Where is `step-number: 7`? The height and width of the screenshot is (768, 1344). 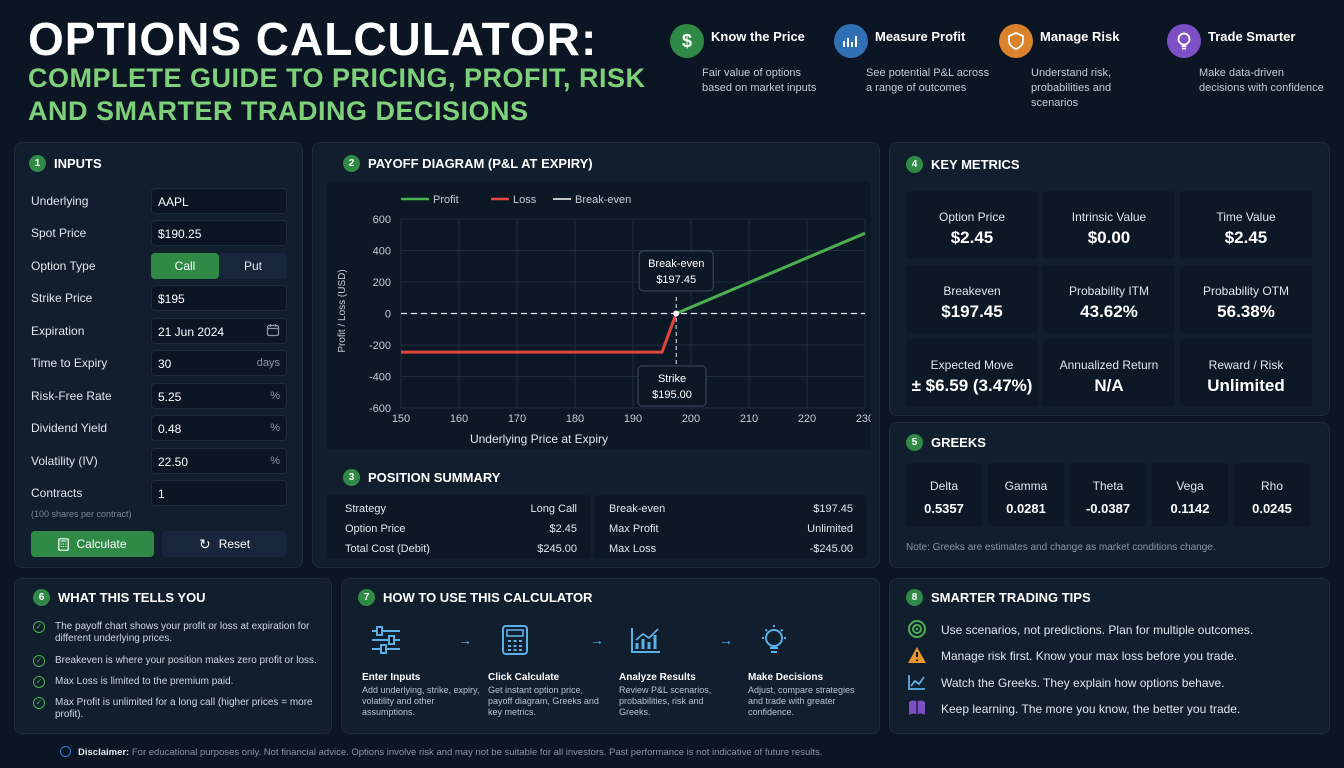
step-number: 7 is located at coordinates (366, 597).